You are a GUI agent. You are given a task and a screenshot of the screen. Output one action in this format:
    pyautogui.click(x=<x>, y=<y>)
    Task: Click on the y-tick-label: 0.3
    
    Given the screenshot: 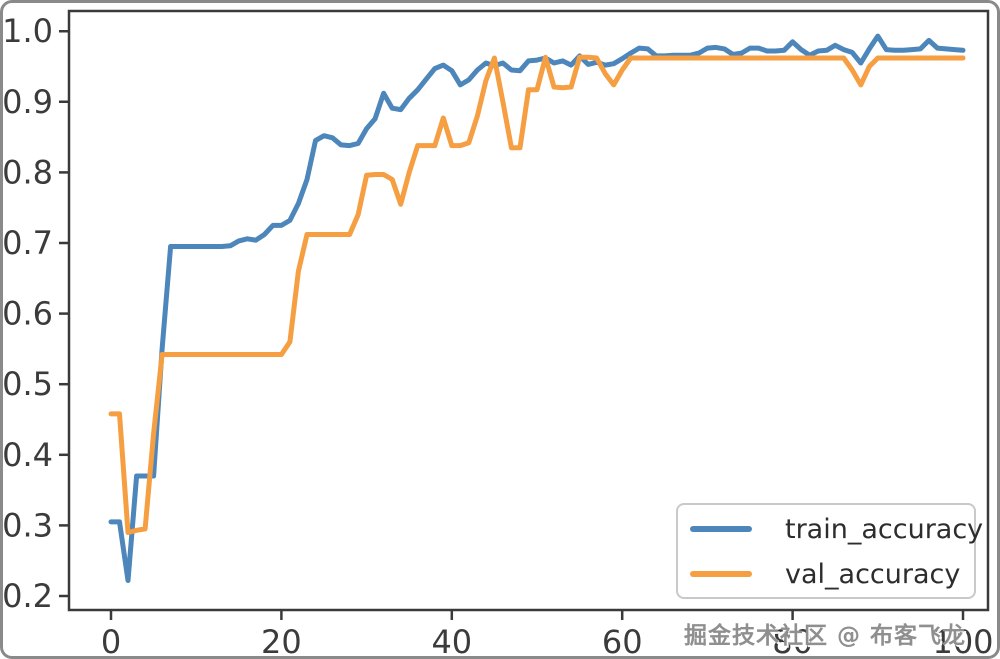 What is the action you would take?
    pyautogui.click(x=28, y=525)
    